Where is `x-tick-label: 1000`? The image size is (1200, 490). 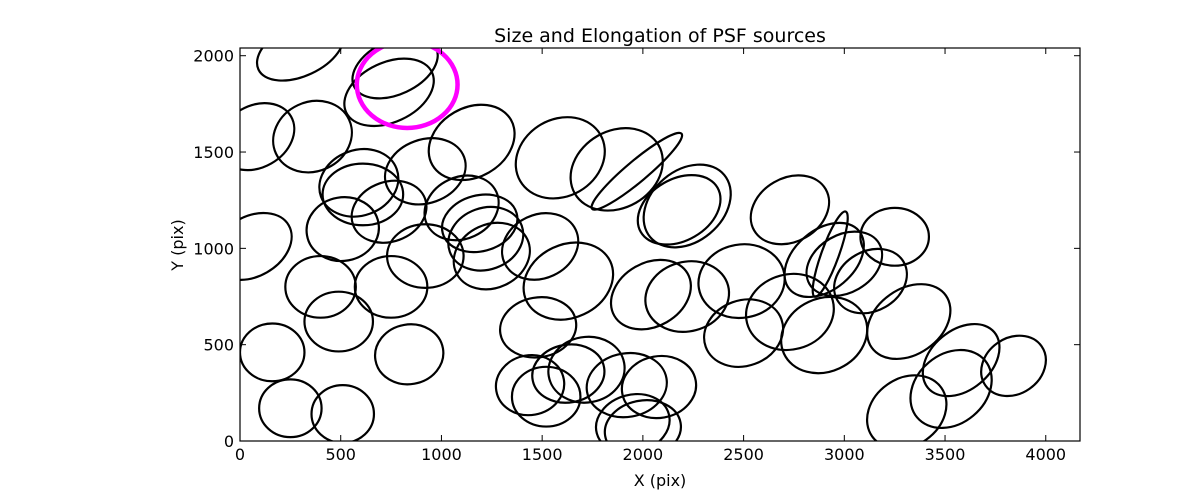
x-tick-label: 1000 is located at coordinates (441, 454).